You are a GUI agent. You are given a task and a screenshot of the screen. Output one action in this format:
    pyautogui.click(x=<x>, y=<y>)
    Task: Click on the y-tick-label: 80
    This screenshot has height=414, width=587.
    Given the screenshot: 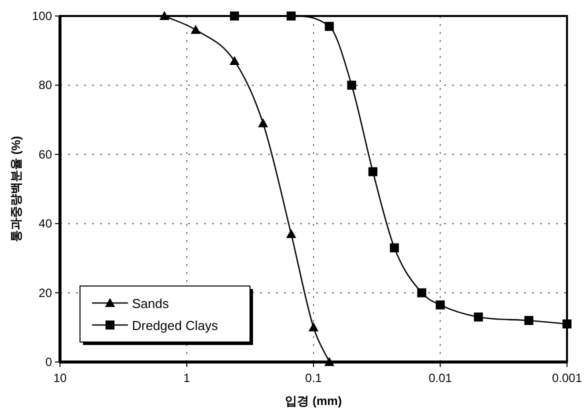 What is the action you would take?
    pyautogui.click(x=45, y=85)
    